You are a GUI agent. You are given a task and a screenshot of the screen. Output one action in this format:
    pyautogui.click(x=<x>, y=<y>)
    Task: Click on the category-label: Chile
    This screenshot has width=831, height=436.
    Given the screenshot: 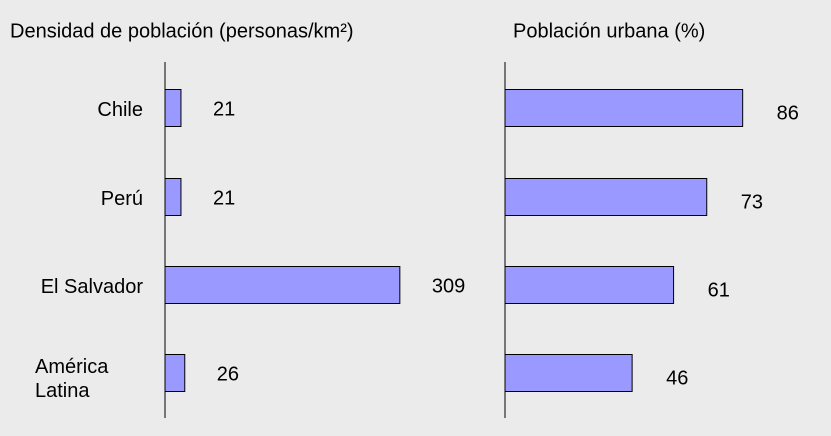 What is the action you would take?
    pyautogui.click(x=120, y=110)
    